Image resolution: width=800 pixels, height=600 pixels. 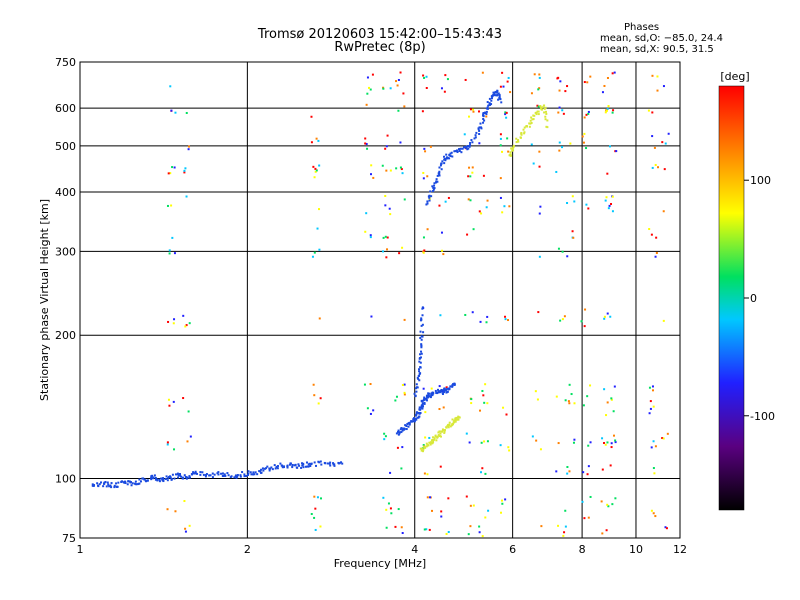 What do you see at coordinates (760, 180) in the screenshot?
I see `colorbar-tick-label: 100` at bounding box center [760, 180].